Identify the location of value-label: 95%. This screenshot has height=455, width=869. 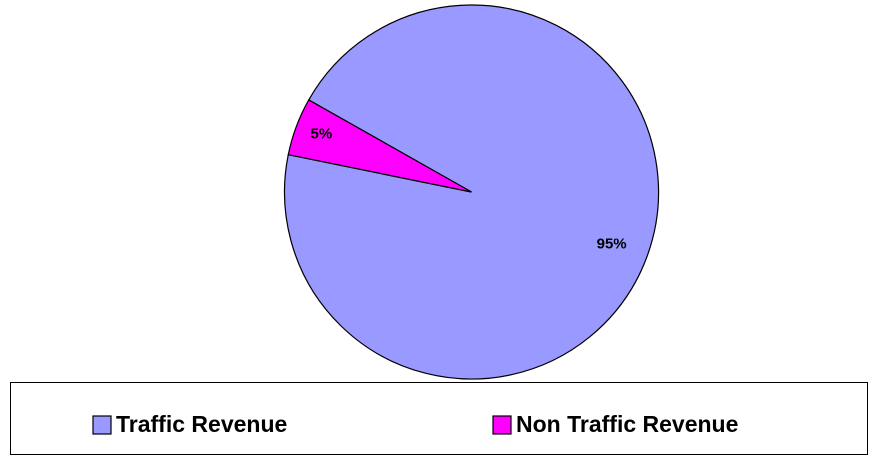
(612, 243).